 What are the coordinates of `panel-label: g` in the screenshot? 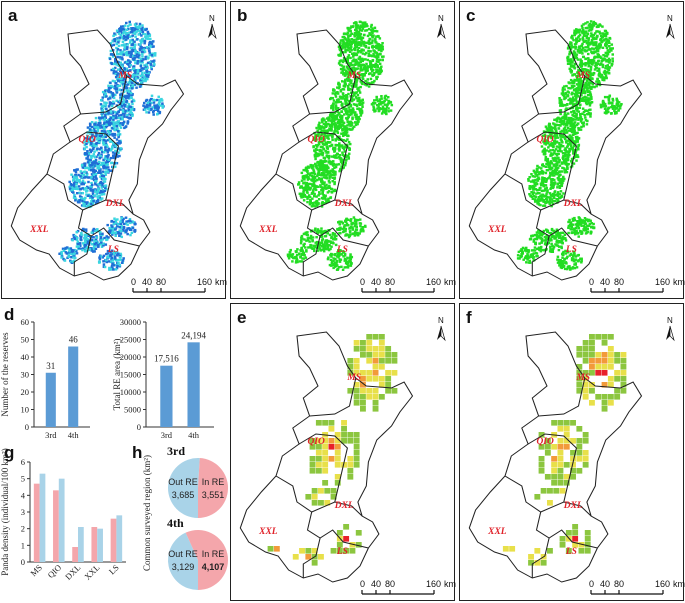 It's located at (9, 452).